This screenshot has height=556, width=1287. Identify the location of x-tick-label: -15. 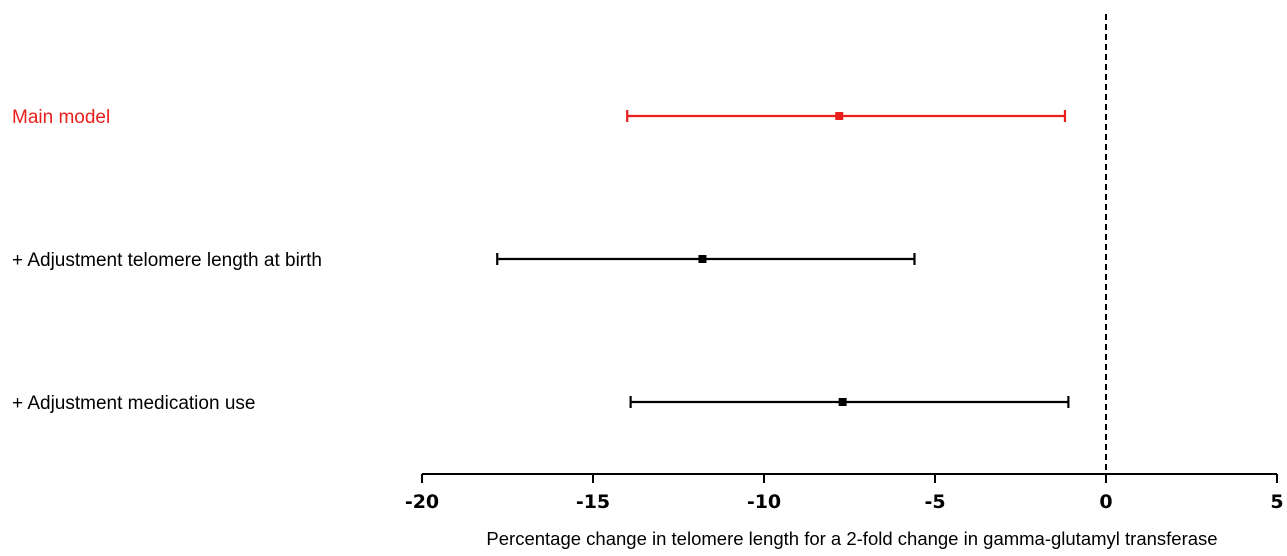
(593, 502).